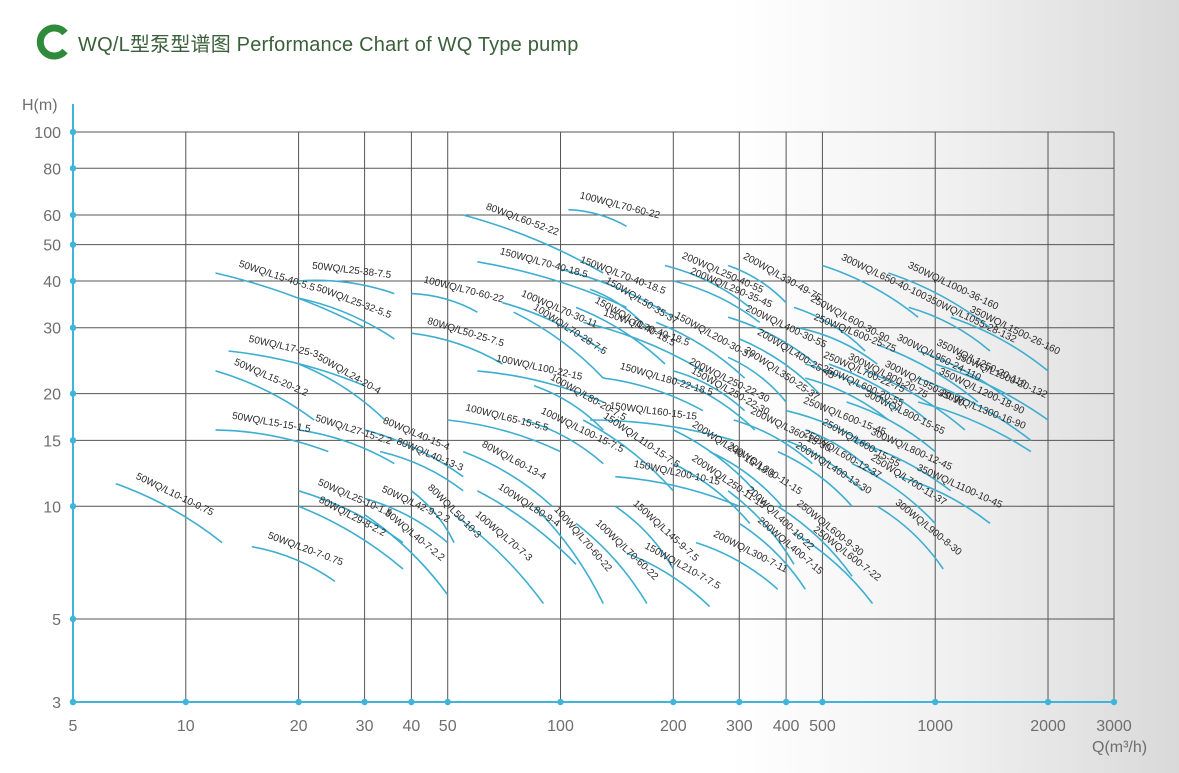 The width and height of the screenshot is (1179, 773). What do you see at coordinates (522, 220) in the screenshot?
I see `pump-curve-label: 80WQ/L60-52-22` at bounding box center [522, 220].